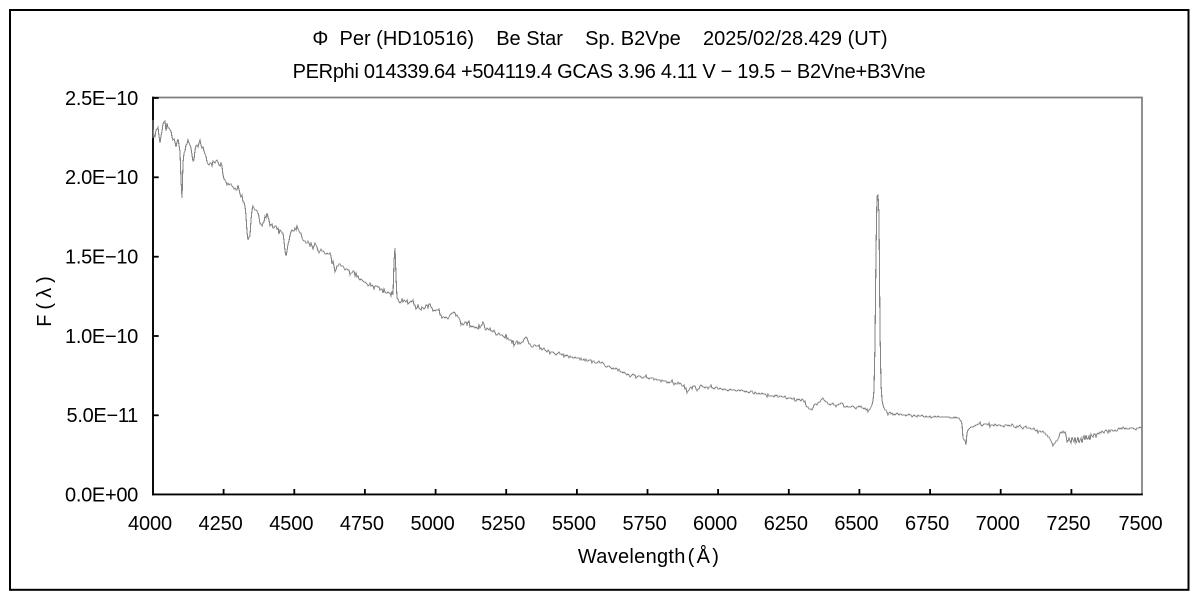 This screenshot has width=1200, height=600. What do you see at coordinates (503, 524) in the screenshot?
I see `svg-text: 5250` at bounding box center [503, 524].